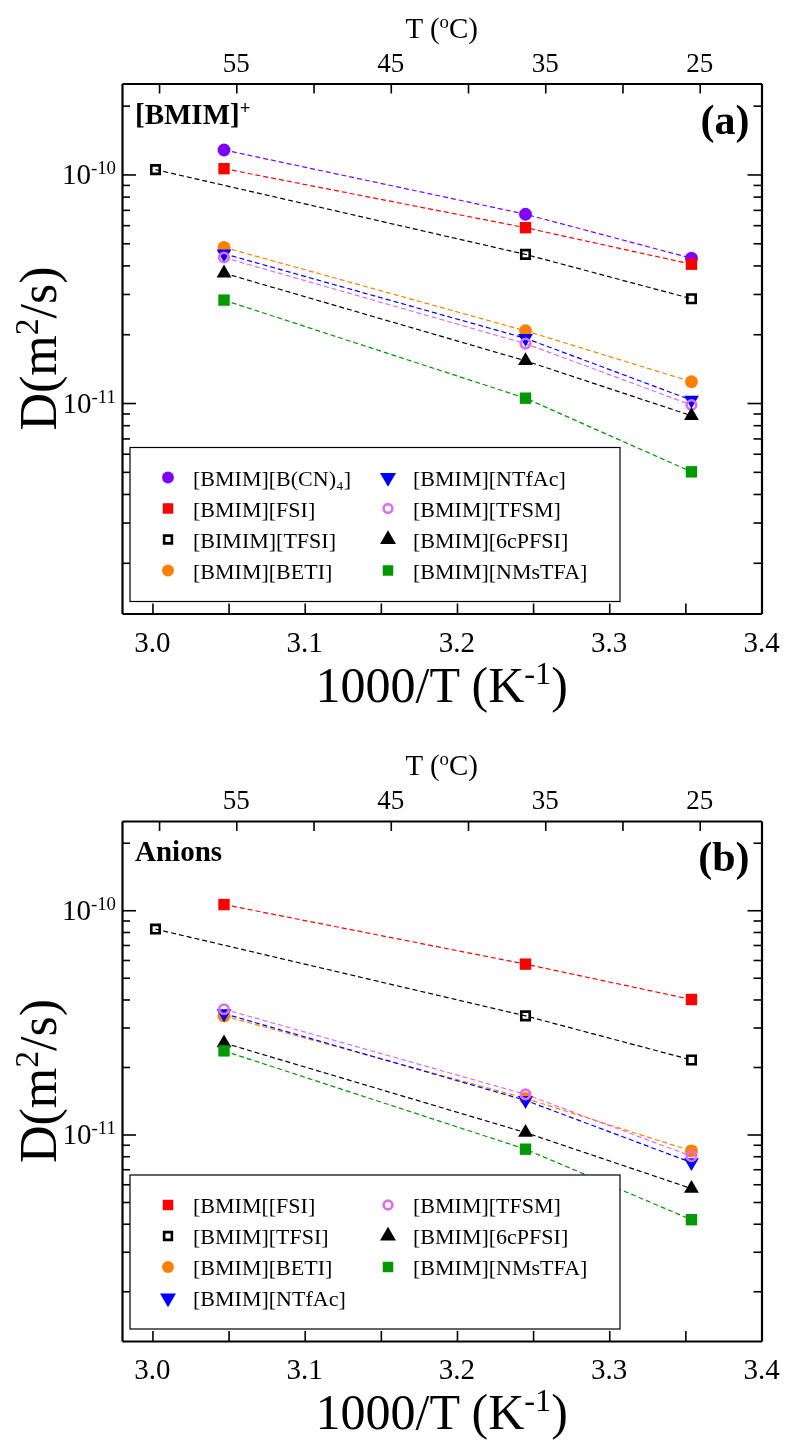 The height and width of the screenshot is (1441, 789). I want to click on legend-label: [BMIM][FSI], so click(254, 509).